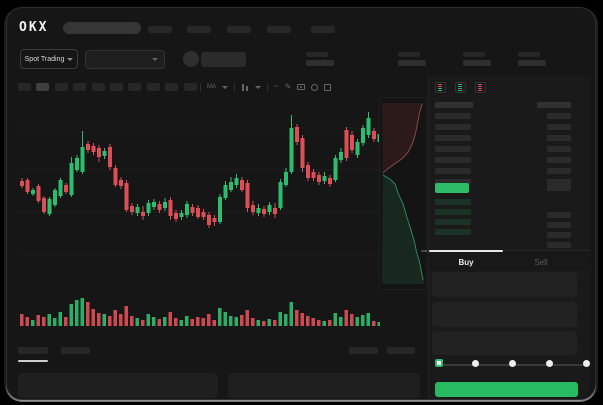  What do you see at coordinates (315, 87) in the screenshot?
I see `clock-icon` at bounding box center [315, 87].